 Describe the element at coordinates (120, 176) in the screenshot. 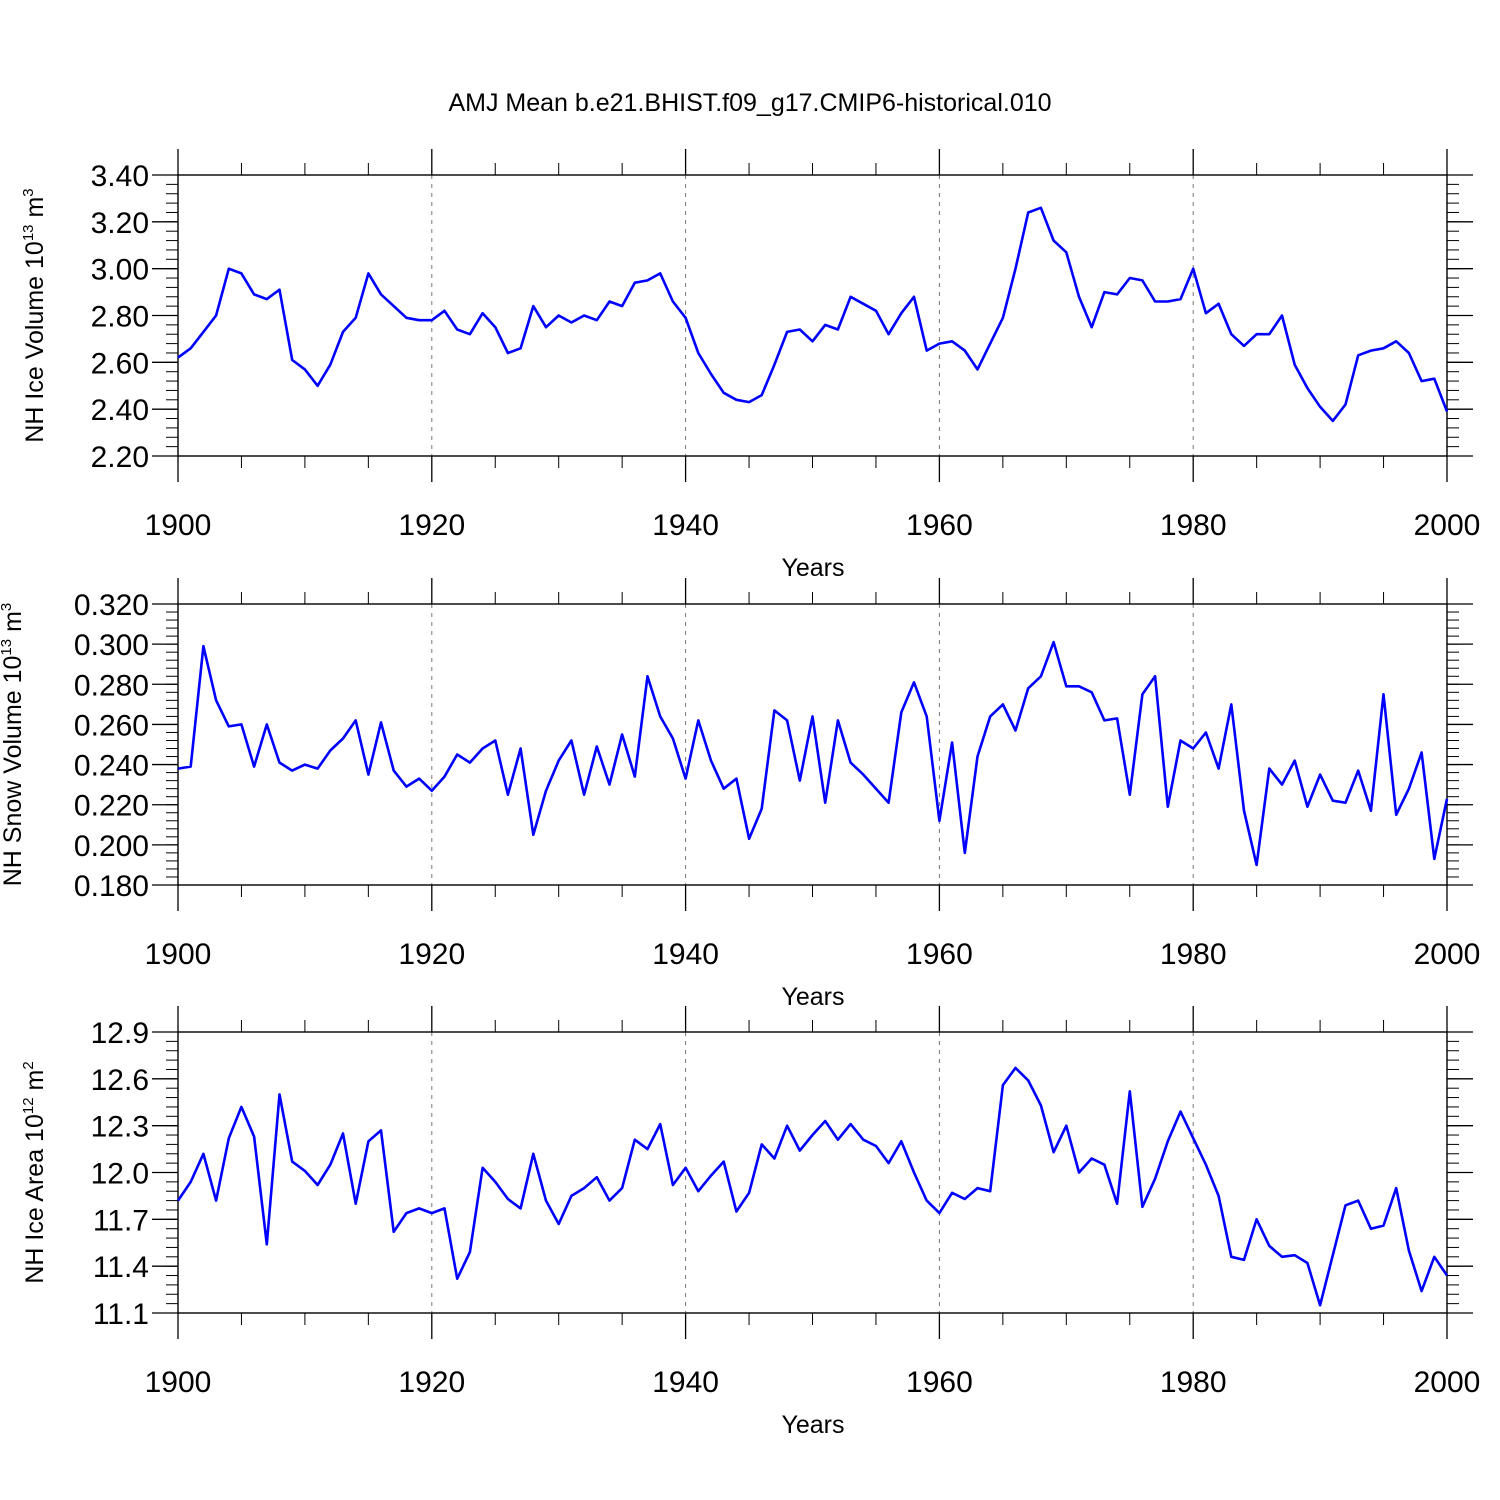

I see `ytick-label: 3.40` at that location.